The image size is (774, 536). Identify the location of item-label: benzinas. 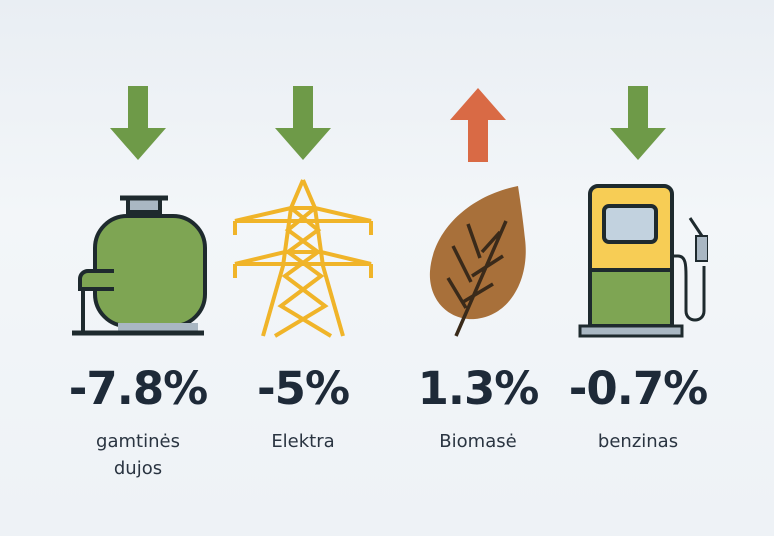
(638, 441).